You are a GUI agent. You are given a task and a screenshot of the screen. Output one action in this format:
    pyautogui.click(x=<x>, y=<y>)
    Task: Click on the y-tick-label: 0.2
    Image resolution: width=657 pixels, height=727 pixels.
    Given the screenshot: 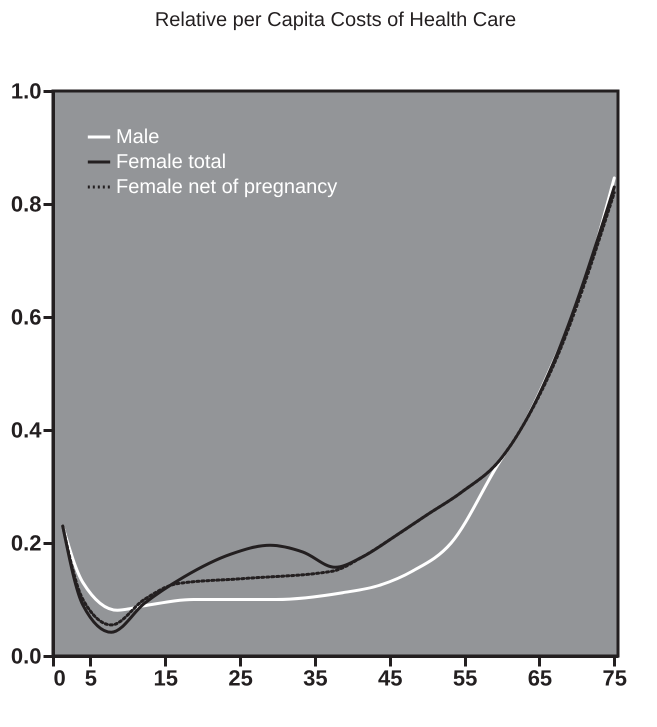 What is the action you would take?
    pyautogui.click(x=26, y=543)
    